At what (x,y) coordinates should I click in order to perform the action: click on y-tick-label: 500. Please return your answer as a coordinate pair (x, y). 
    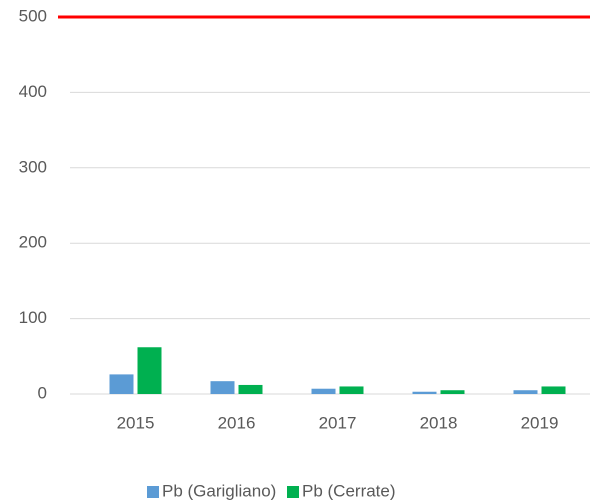
    Looking at the image, I should click on (33, 15).